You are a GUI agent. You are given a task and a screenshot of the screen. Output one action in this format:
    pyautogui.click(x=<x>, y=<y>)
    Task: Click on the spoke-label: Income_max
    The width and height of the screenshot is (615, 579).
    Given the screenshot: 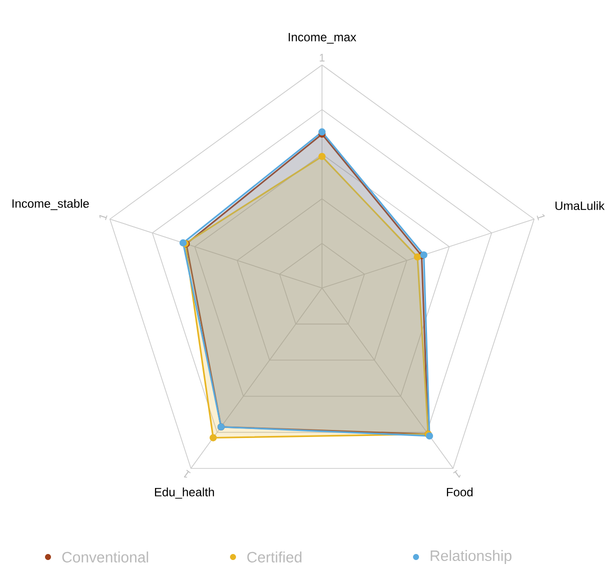 What is the action you would take?
    pyautogui.click(x=322, y=38)
    